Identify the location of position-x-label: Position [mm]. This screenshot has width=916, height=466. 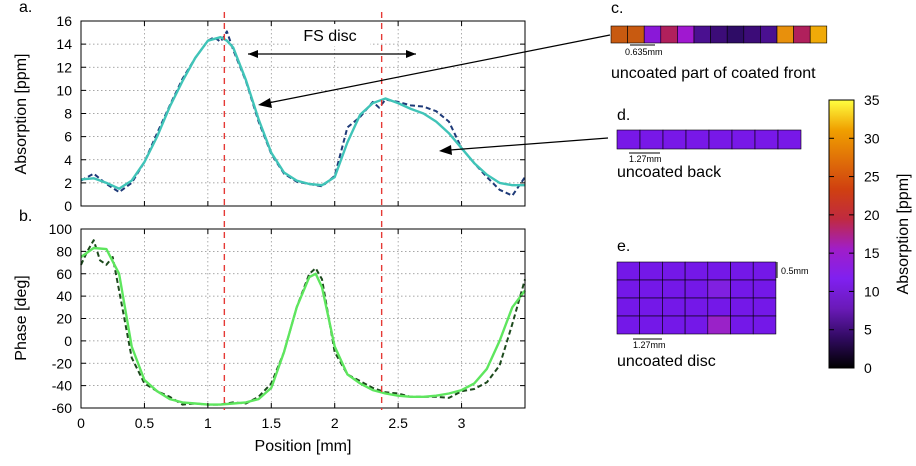
(303, 446).